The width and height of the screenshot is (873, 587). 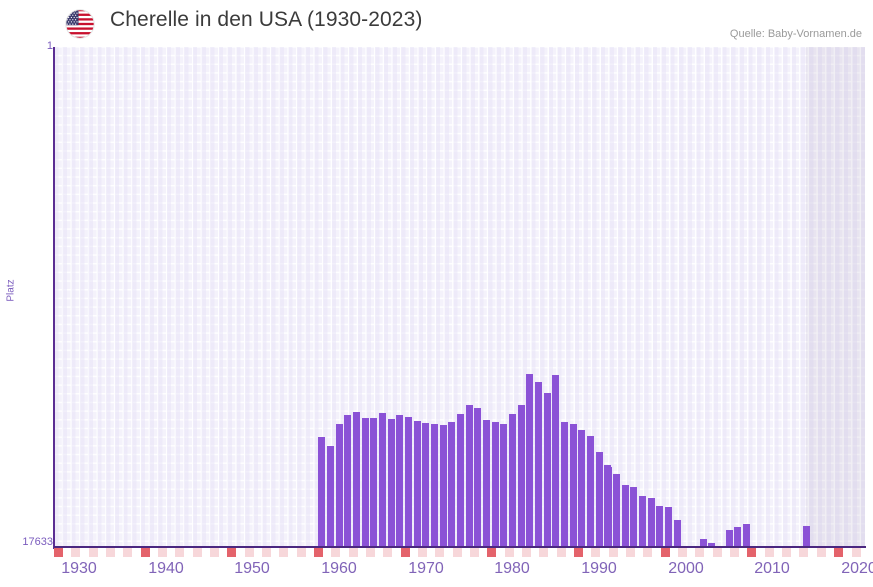 What do you see at coordinates (529, 461) in the screenshot?
I see `bar-1985` at bounding box center [529, 461].